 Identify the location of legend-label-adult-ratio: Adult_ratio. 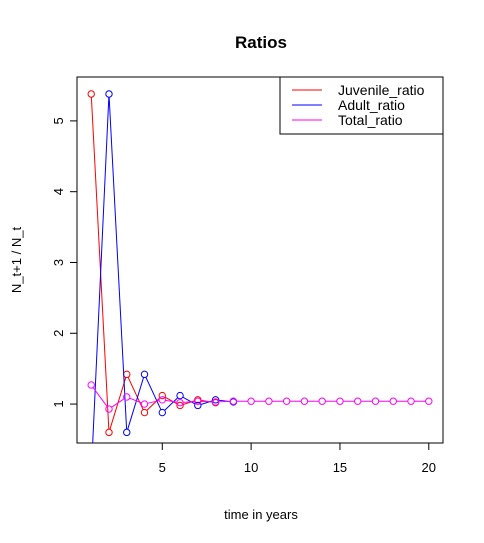
(371, 105).